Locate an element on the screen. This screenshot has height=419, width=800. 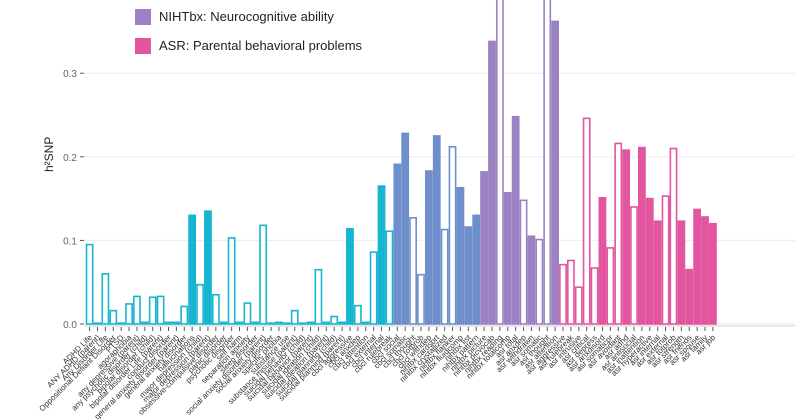
legend-item-asr: ASR: Parental behavioral problems is located at coordinates (248, 45).